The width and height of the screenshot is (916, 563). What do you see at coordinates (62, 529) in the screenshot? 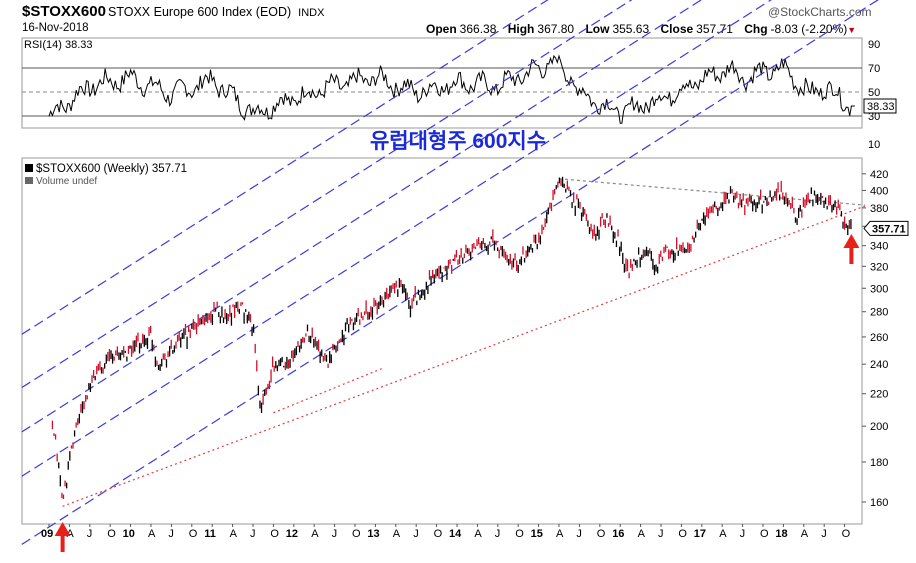
I see `arrow-2009-low-head` at bounding box center [62, 529].